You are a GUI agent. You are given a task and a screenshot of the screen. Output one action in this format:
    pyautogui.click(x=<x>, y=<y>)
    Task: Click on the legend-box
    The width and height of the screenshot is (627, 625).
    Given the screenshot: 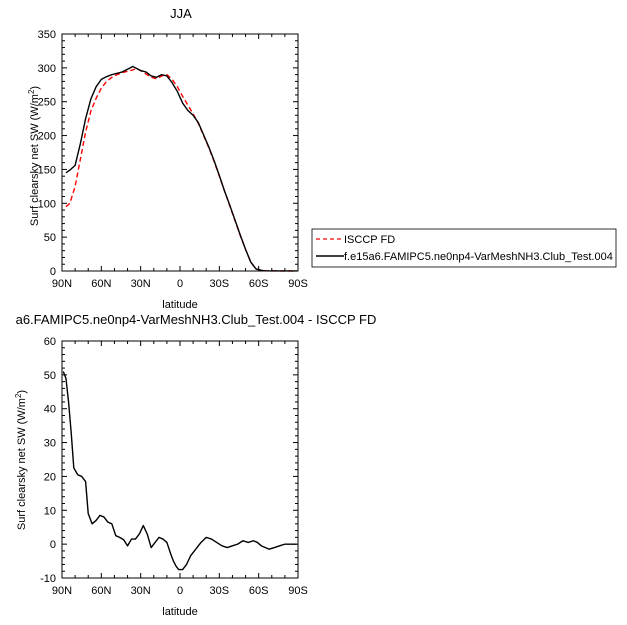 What is the action you would take?
    pyautogui.click(x=464, y=248)
    